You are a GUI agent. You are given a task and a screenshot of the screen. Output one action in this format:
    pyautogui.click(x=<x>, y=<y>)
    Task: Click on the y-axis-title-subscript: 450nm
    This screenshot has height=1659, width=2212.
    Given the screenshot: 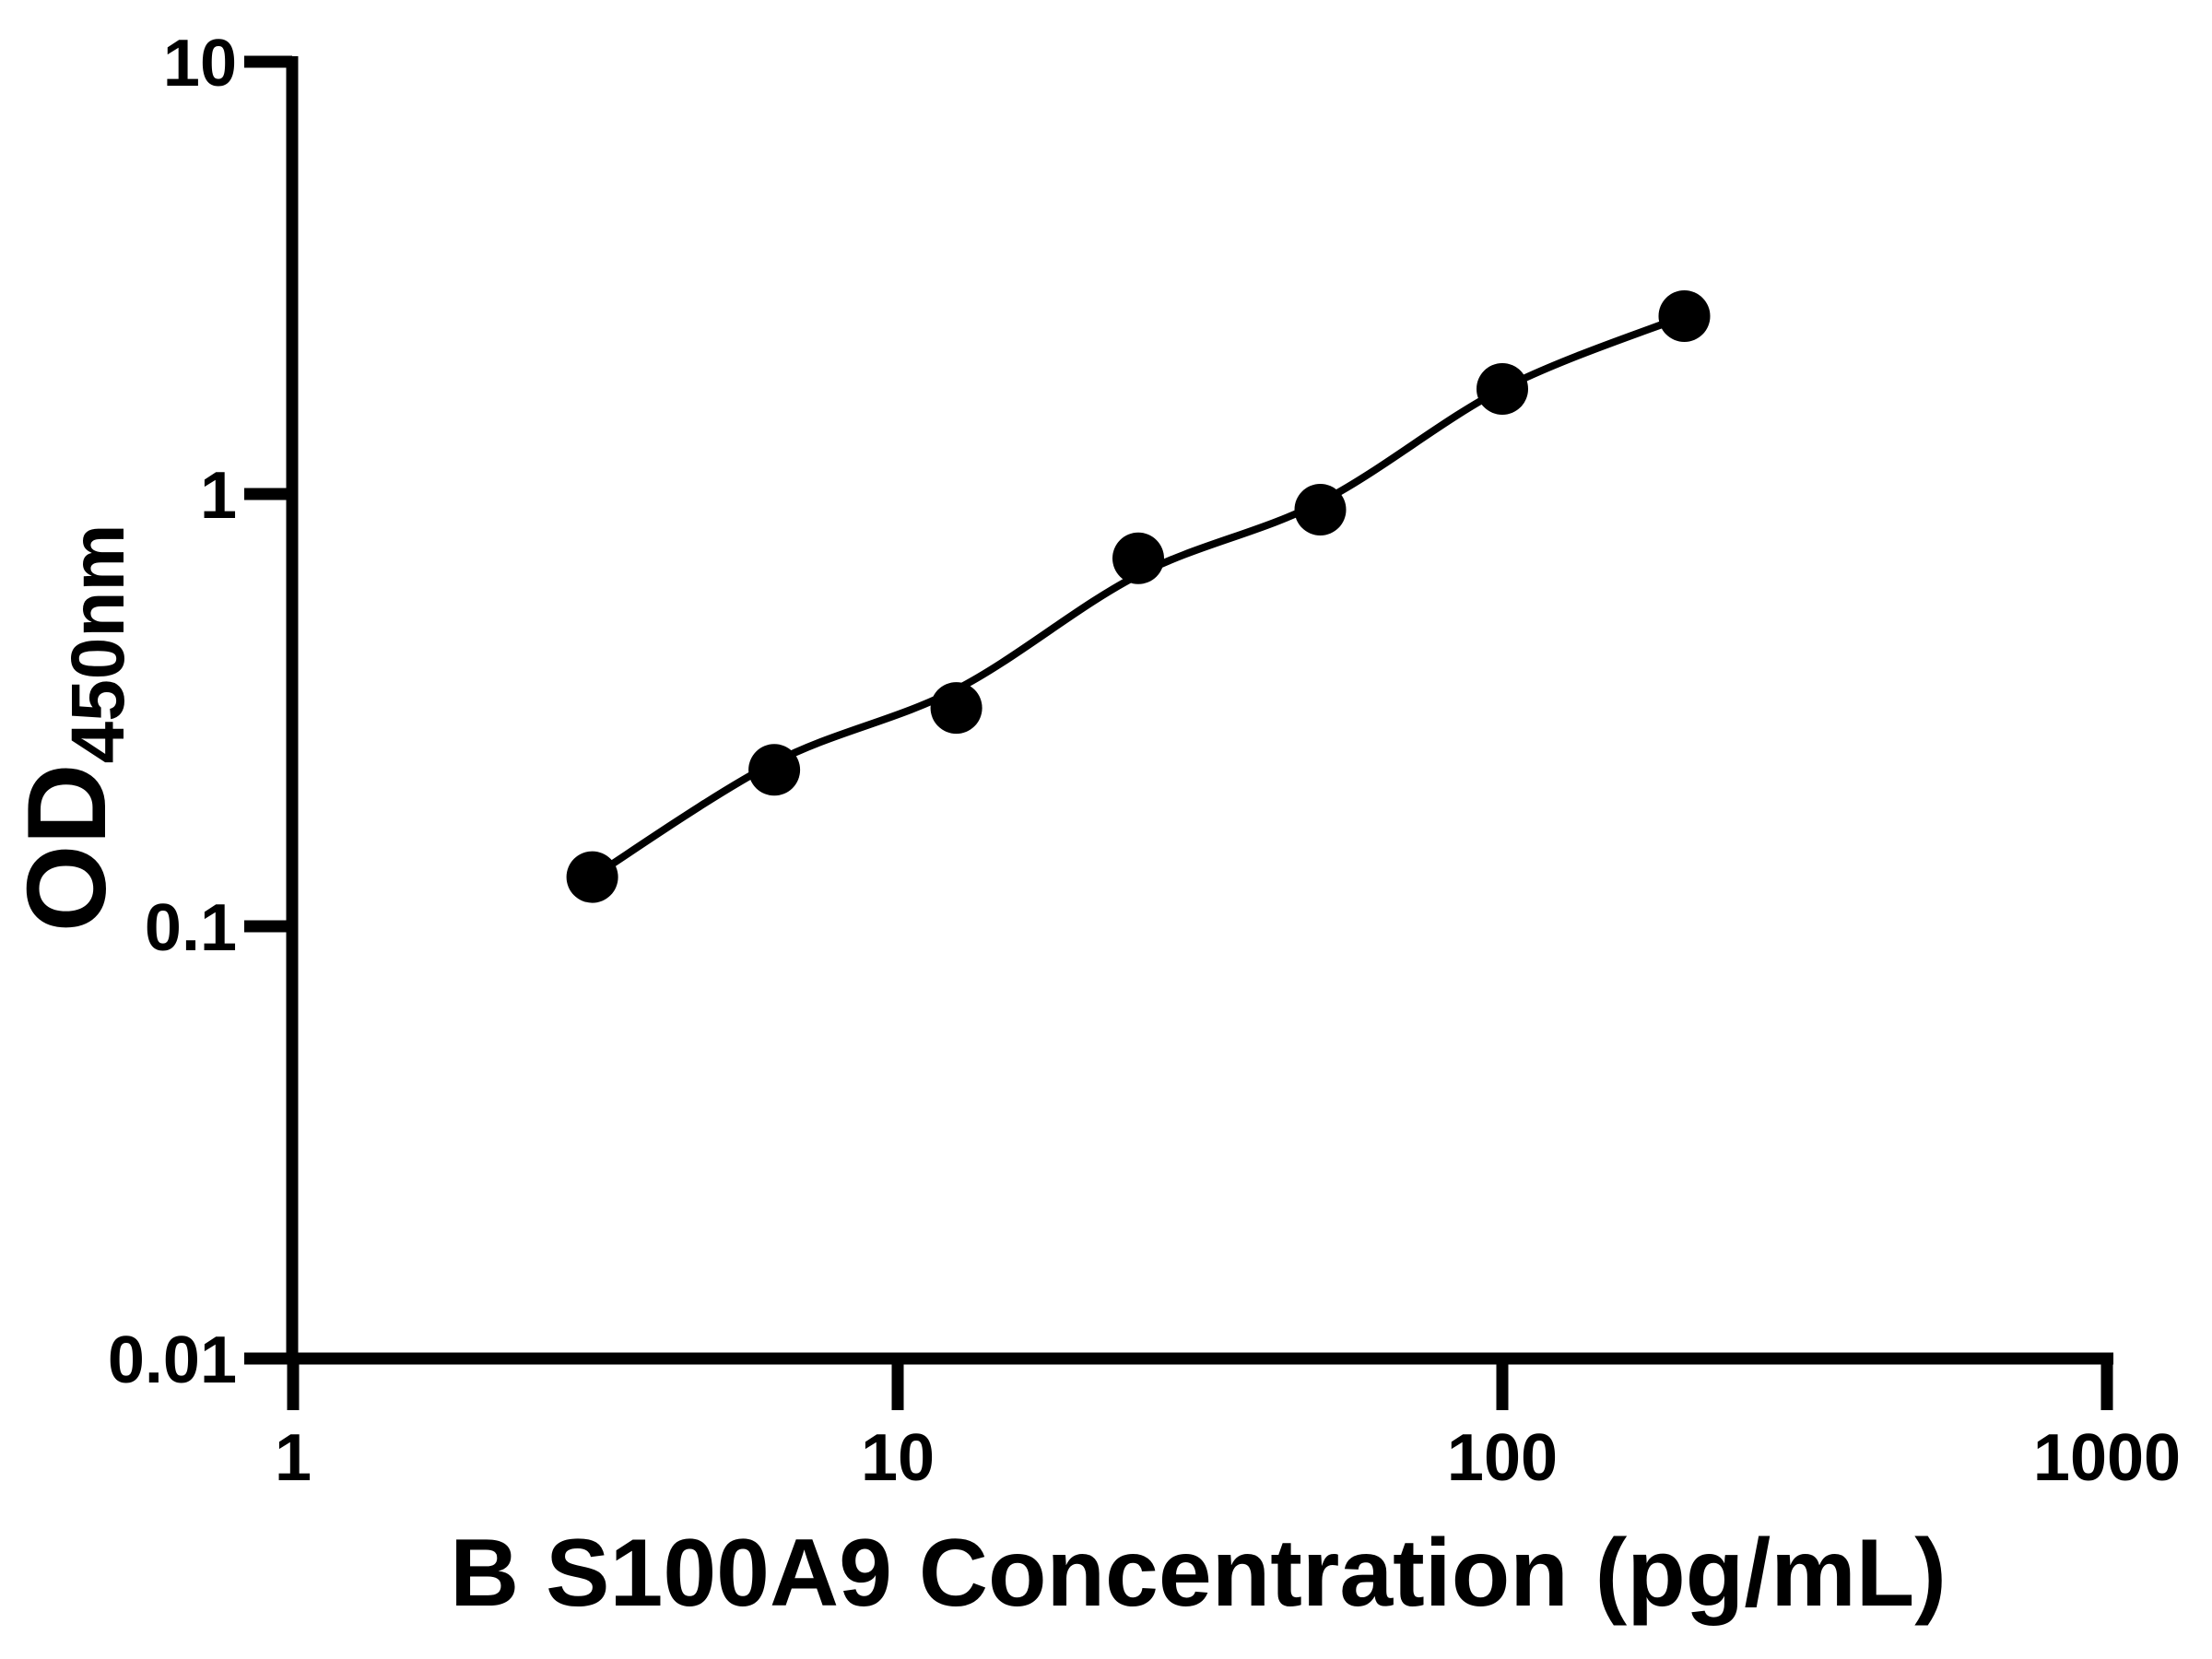 What is the action you would take?
    pyautogui.click(x=98, y=644)
    